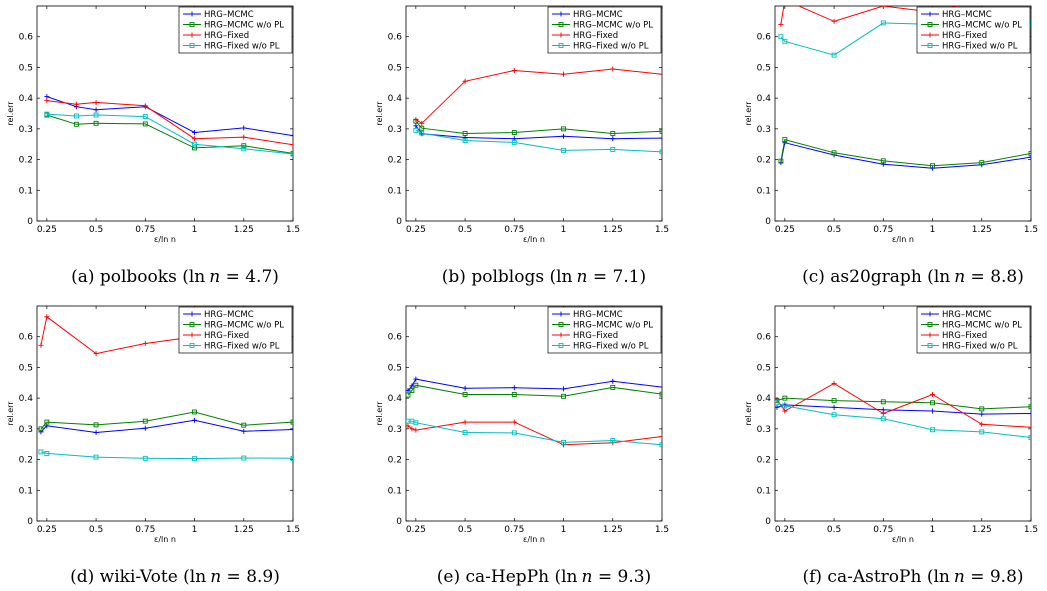  What do you see at coordinates (395, 99) in the screenshot?
I see `y-tick-label: 0.4` at bounding box center [395, 99].